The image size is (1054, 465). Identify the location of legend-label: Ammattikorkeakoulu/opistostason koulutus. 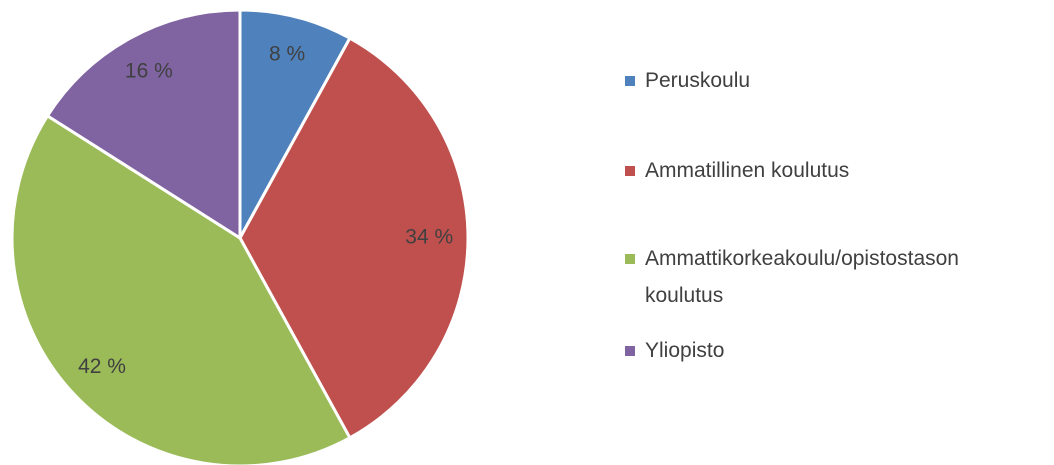
(802, 277).